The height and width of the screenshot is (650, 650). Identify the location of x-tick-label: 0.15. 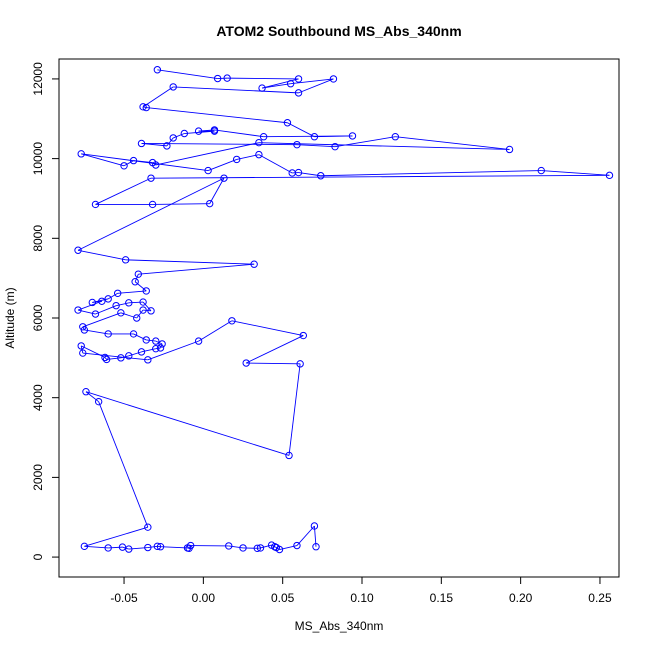
(442, 598).